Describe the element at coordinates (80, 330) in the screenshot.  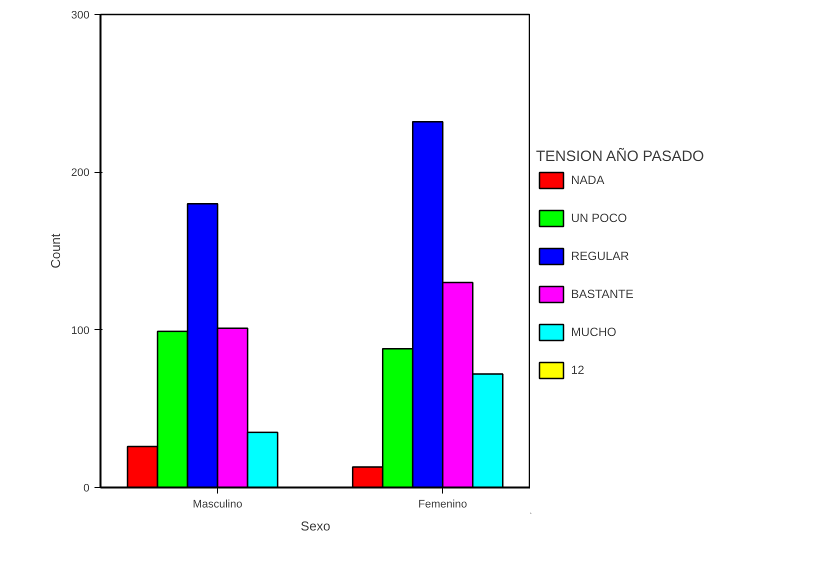
I see `y-tick-label: 100` at that location.